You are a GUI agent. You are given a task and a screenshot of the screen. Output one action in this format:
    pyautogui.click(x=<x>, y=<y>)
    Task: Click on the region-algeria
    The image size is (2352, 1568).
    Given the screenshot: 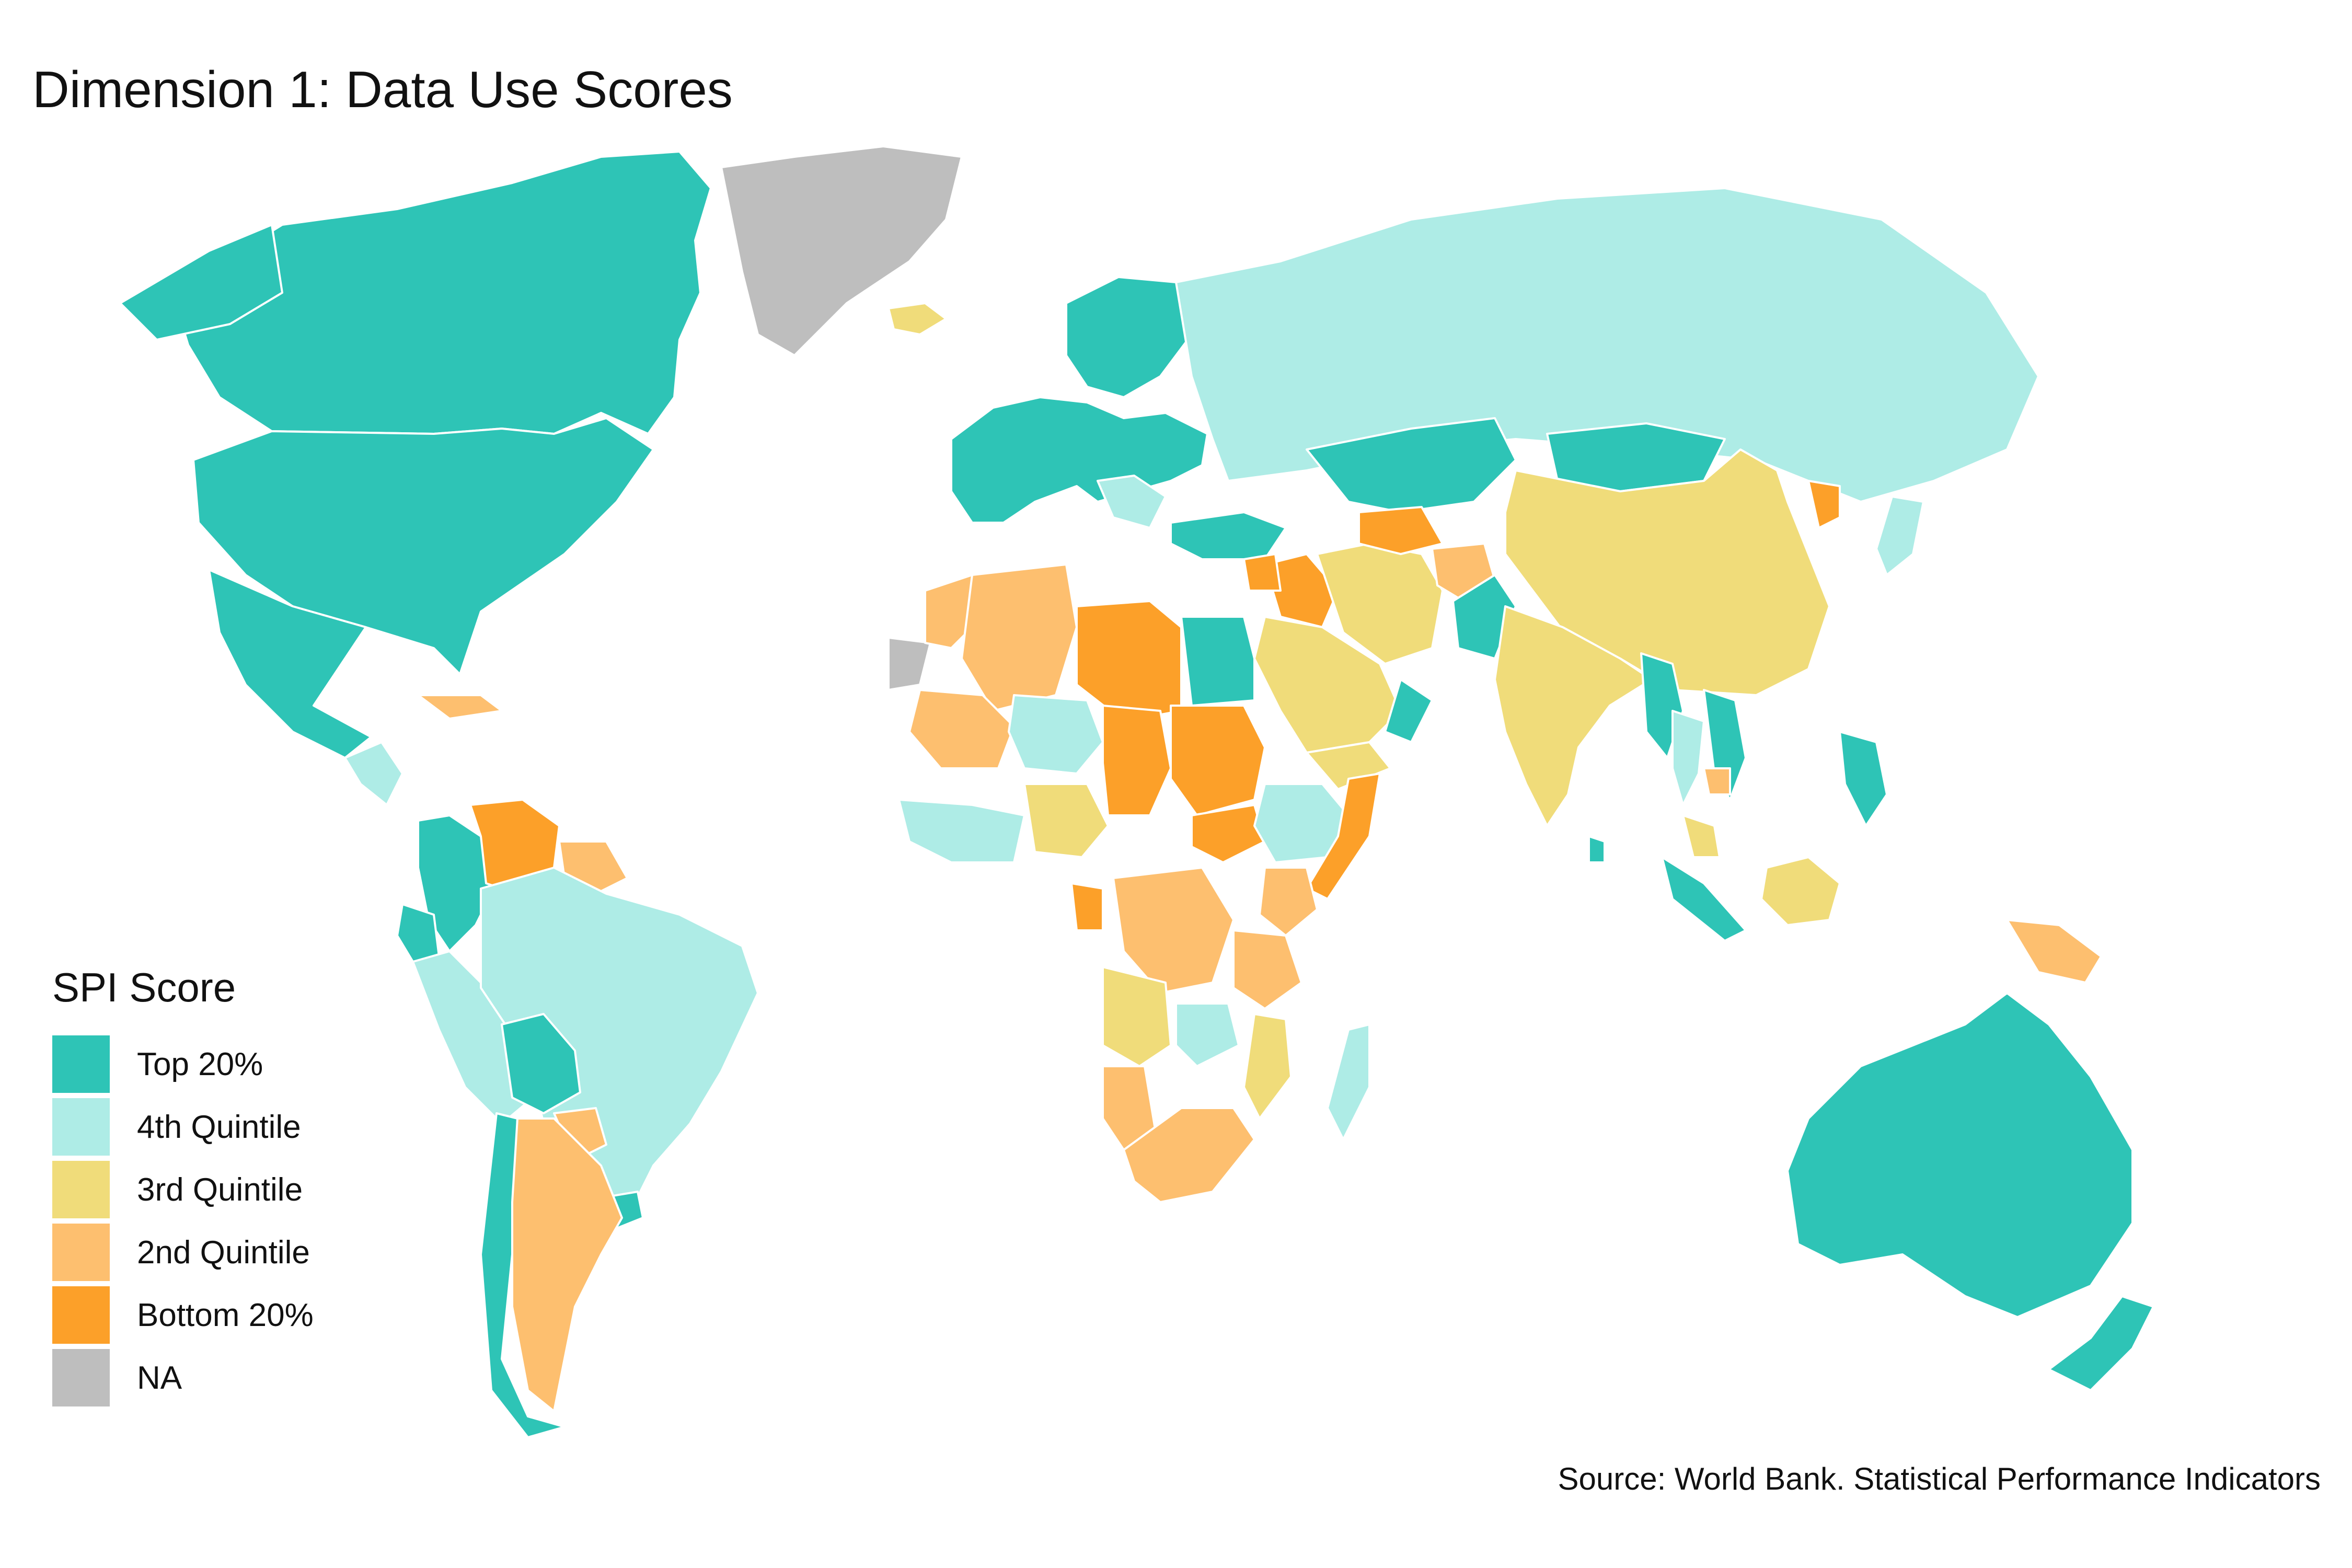 What is the action you would take?
    pyautogui.click(x=1019, y=637)
    